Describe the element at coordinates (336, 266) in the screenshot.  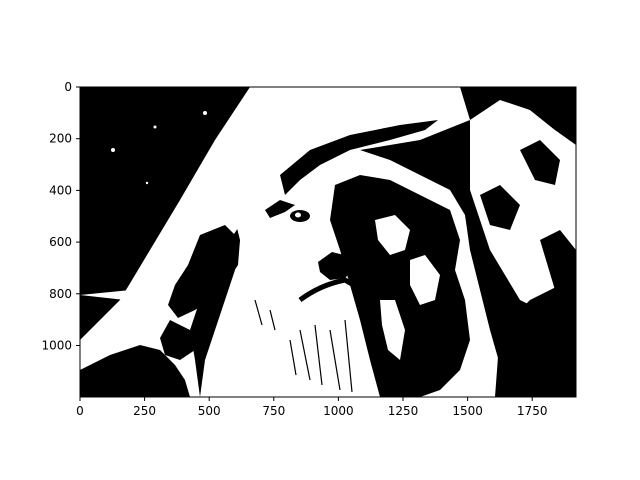
I see `lion-nose` at that location.